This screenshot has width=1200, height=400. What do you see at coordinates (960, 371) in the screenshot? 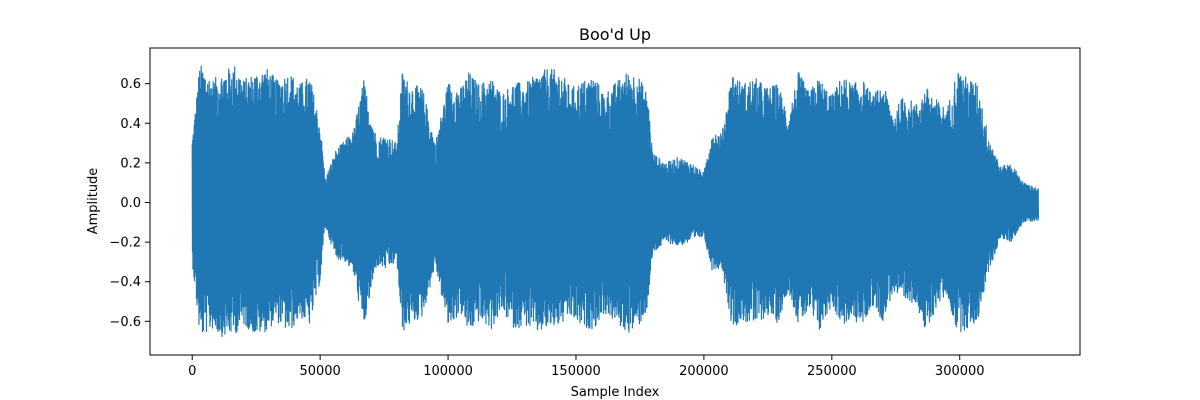
I see `x-tick-label: 300000` at bounding box center [960, 371].